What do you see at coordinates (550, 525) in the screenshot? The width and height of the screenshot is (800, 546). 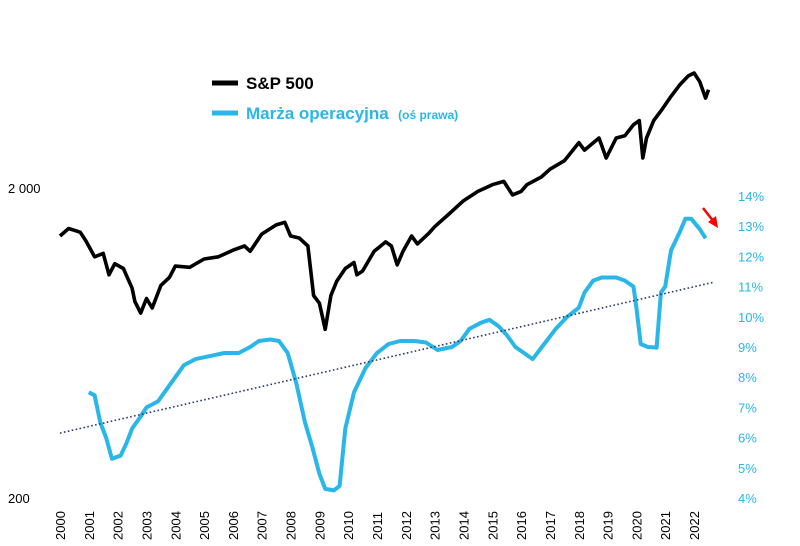 I see `x-tick-label: 2017` at bounding box center [550, 525].